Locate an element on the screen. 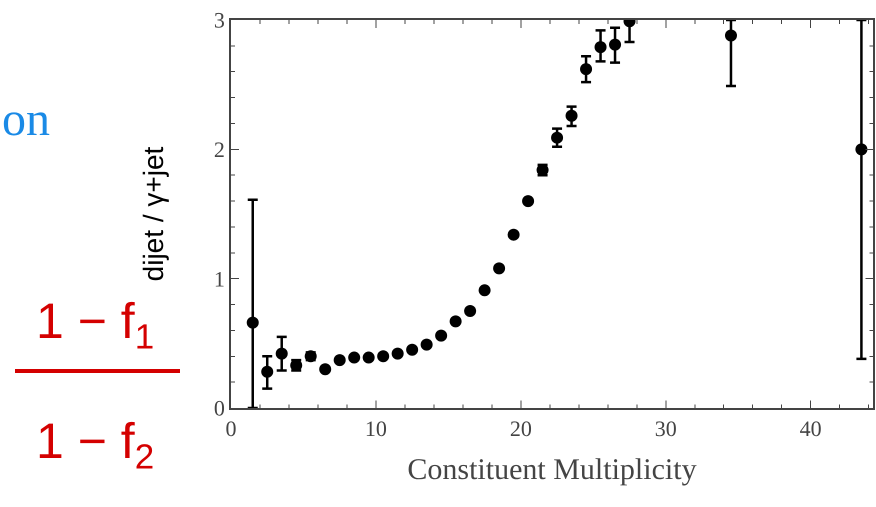 This screenshot has height=507, width=876. x-axis-title: Constituent Multiplicity is located at coordinates (552, 469).